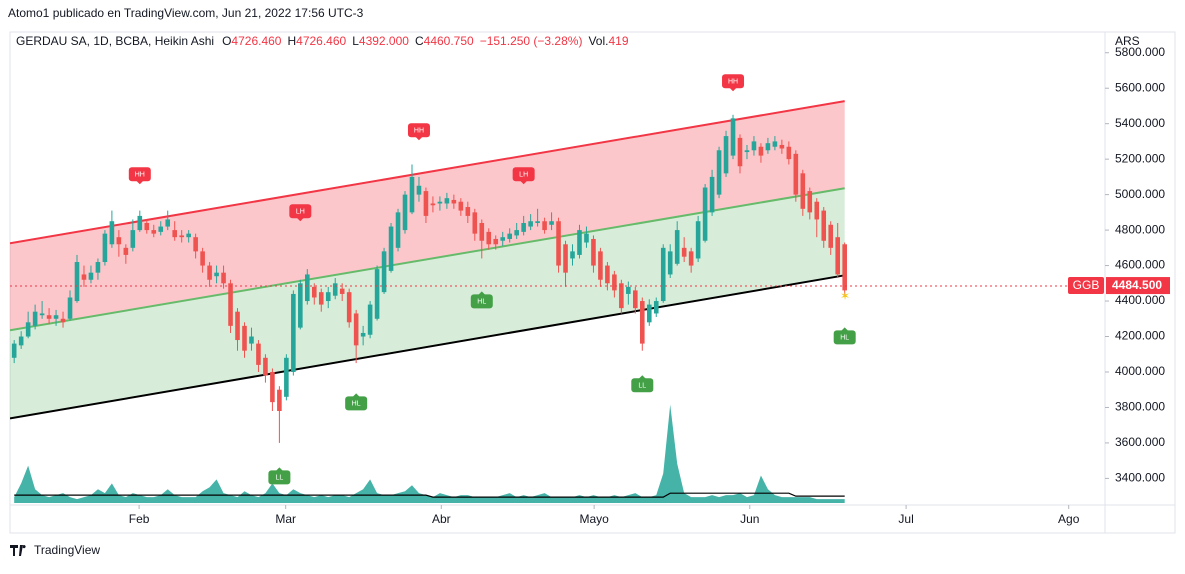 This screenshot has height=574, width=1185. Describe the element at coordinates (749, 519) in the screenshot. I see `x-tick-label: Jun` at that location.